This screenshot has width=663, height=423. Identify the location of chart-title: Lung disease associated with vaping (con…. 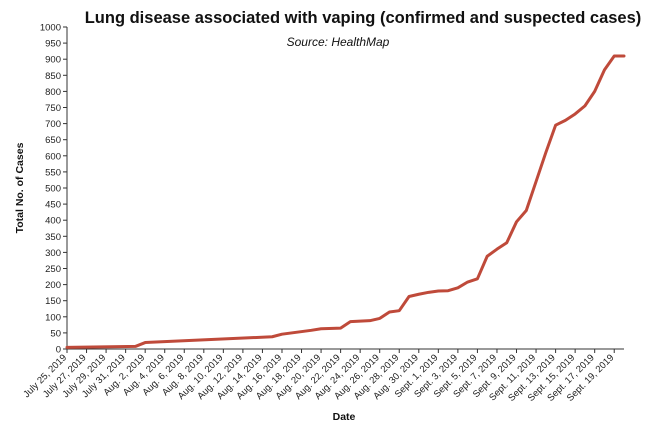
(363, 18).